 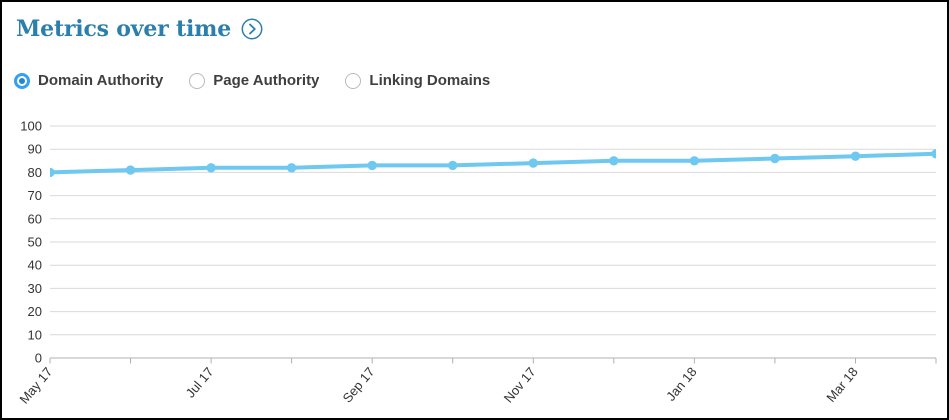 I want to click on svg-text: 70, so click(x=35, y=195).